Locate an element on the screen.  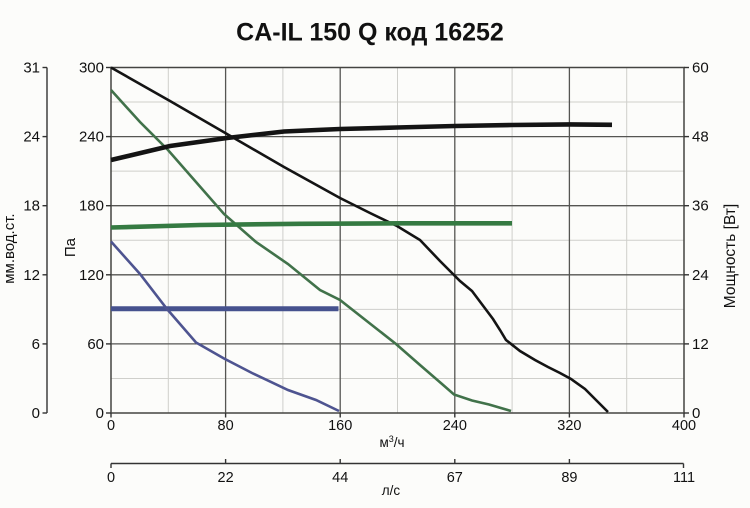
svg-text: 320 is located at coordinates (569, 426).